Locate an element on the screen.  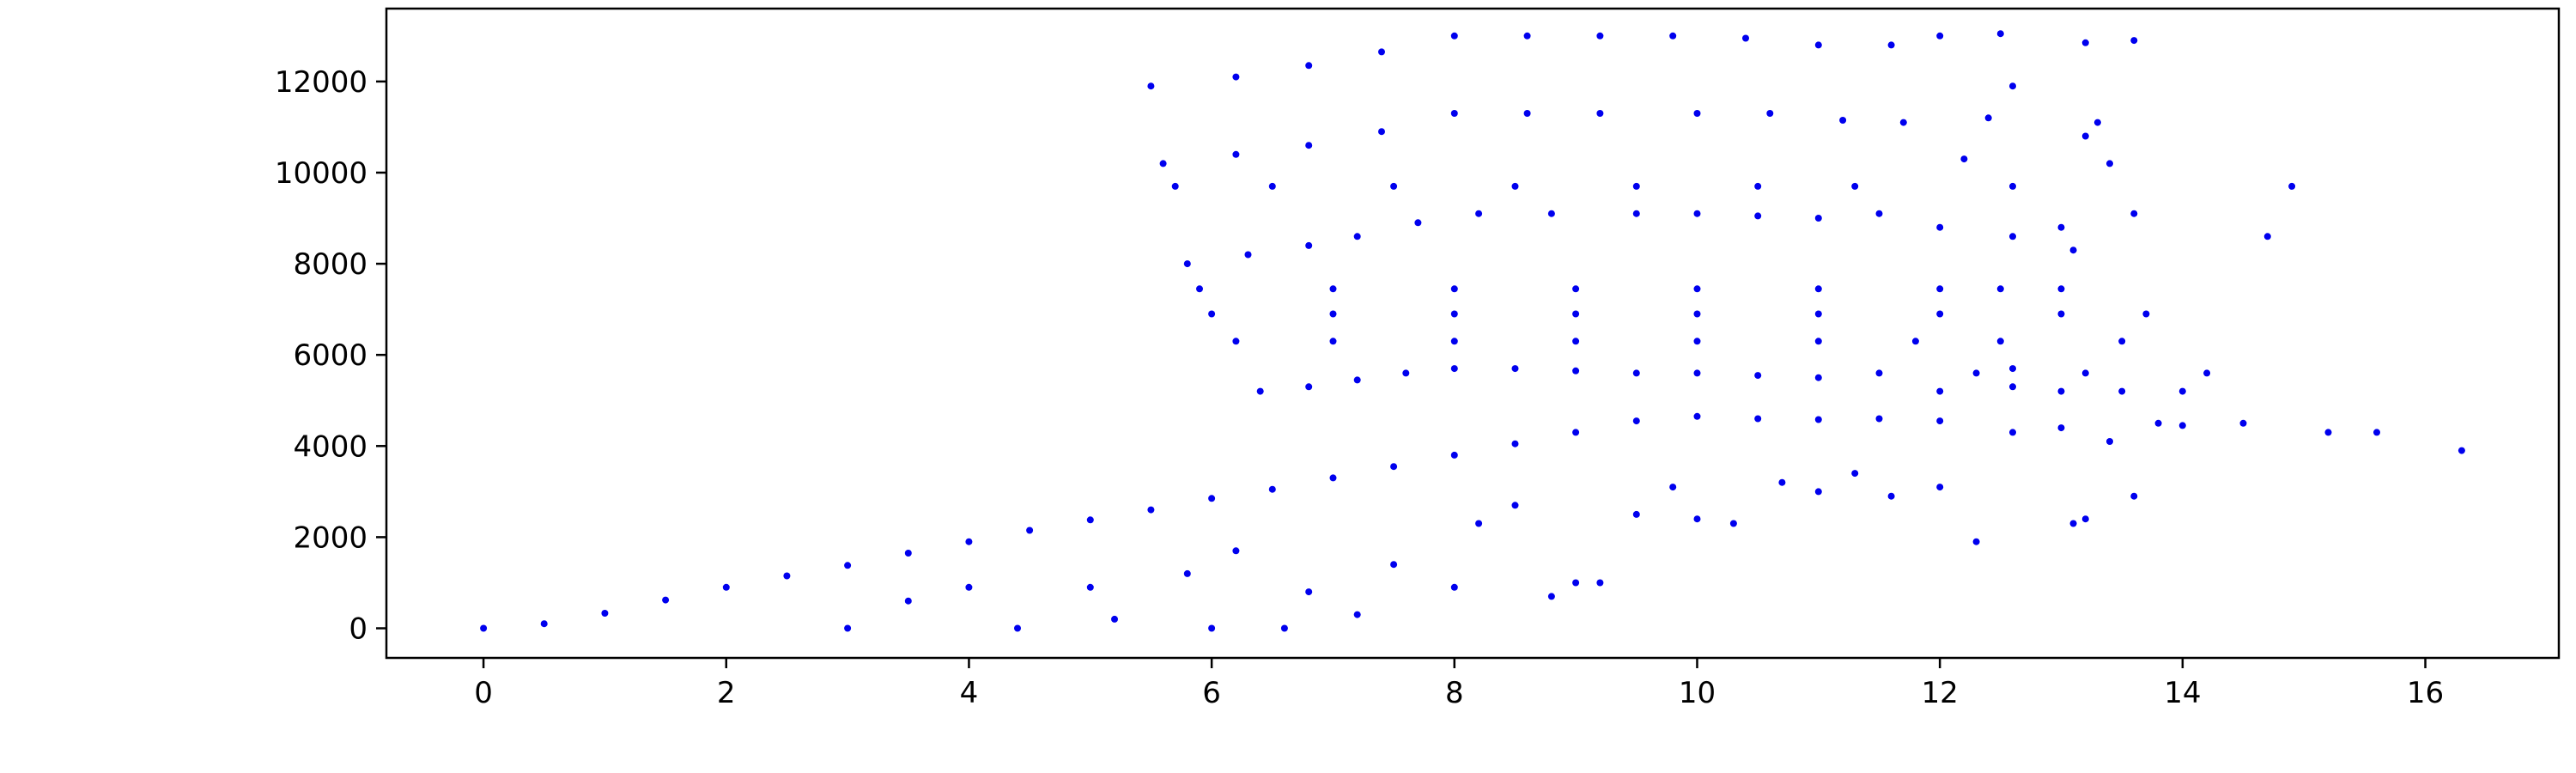
y-tick-label: 2000 is located at coordinates (330, 537).